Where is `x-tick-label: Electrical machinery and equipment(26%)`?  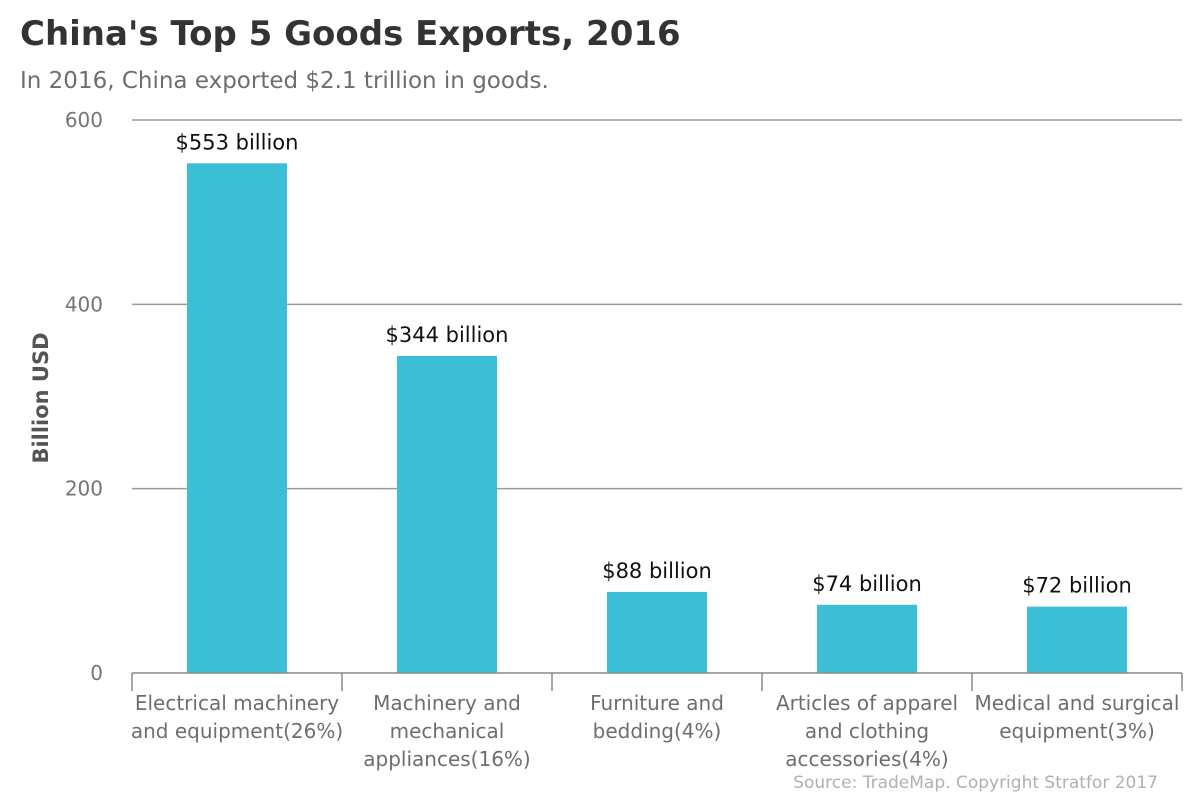 x-tick-label: Electrical machinery and equipment(26%) is located at coordinates (237, 717).